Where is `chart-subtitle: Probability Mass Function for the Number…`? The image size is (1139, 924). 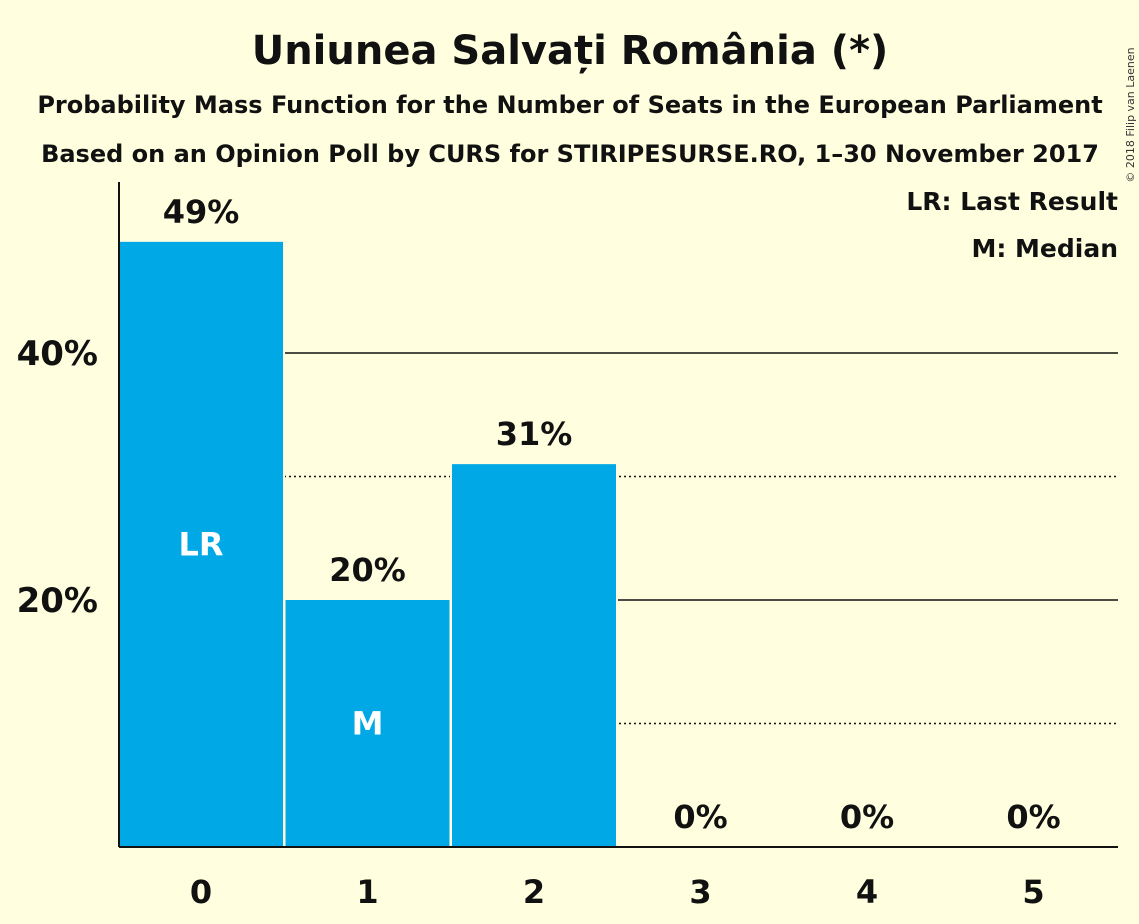 chart-subtitle: Probability Mass Function for the Number… is located at coordinates (569, 105).